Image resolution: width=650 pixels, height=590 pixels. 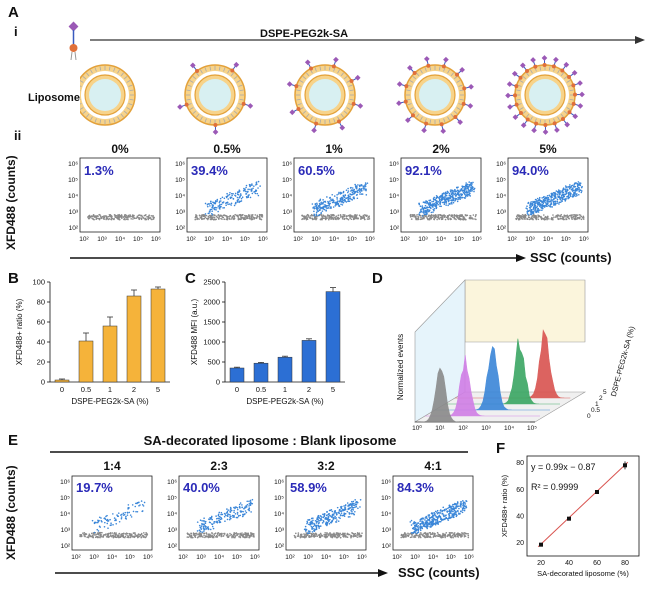 What do you see at coordinates (290, 557) in the screenshot?
I see `x-tick-label: 10²` at bounding box center [290, 557].